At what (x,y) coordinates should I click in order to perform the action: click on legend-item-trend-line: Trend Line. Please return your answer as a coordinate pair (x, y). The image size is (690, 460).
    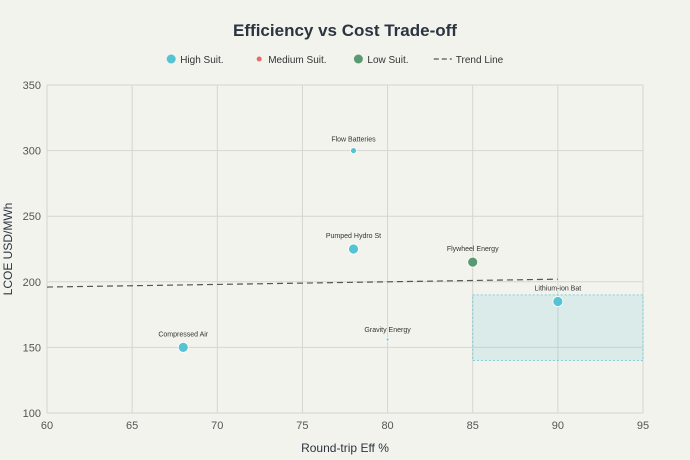
    Looking at the image, I should click on (468, 60).